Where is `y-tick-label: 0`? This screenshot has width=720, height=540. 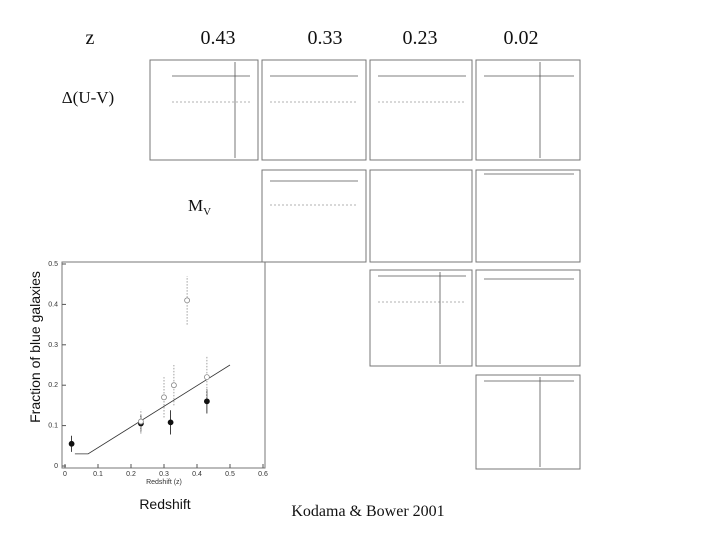 y-tick-label: 0 is located at coordinates (56, 466).